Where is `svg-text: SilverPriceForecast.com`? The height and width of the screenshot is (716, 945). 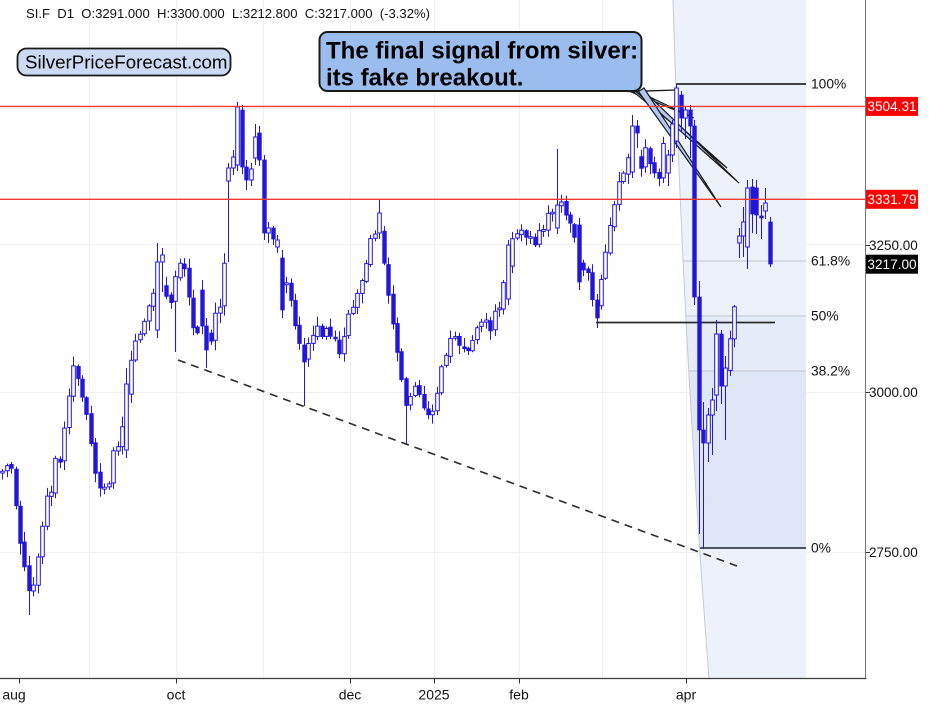
svg-text: SilverPriceForecast.com is located at coordinates (126, 62).